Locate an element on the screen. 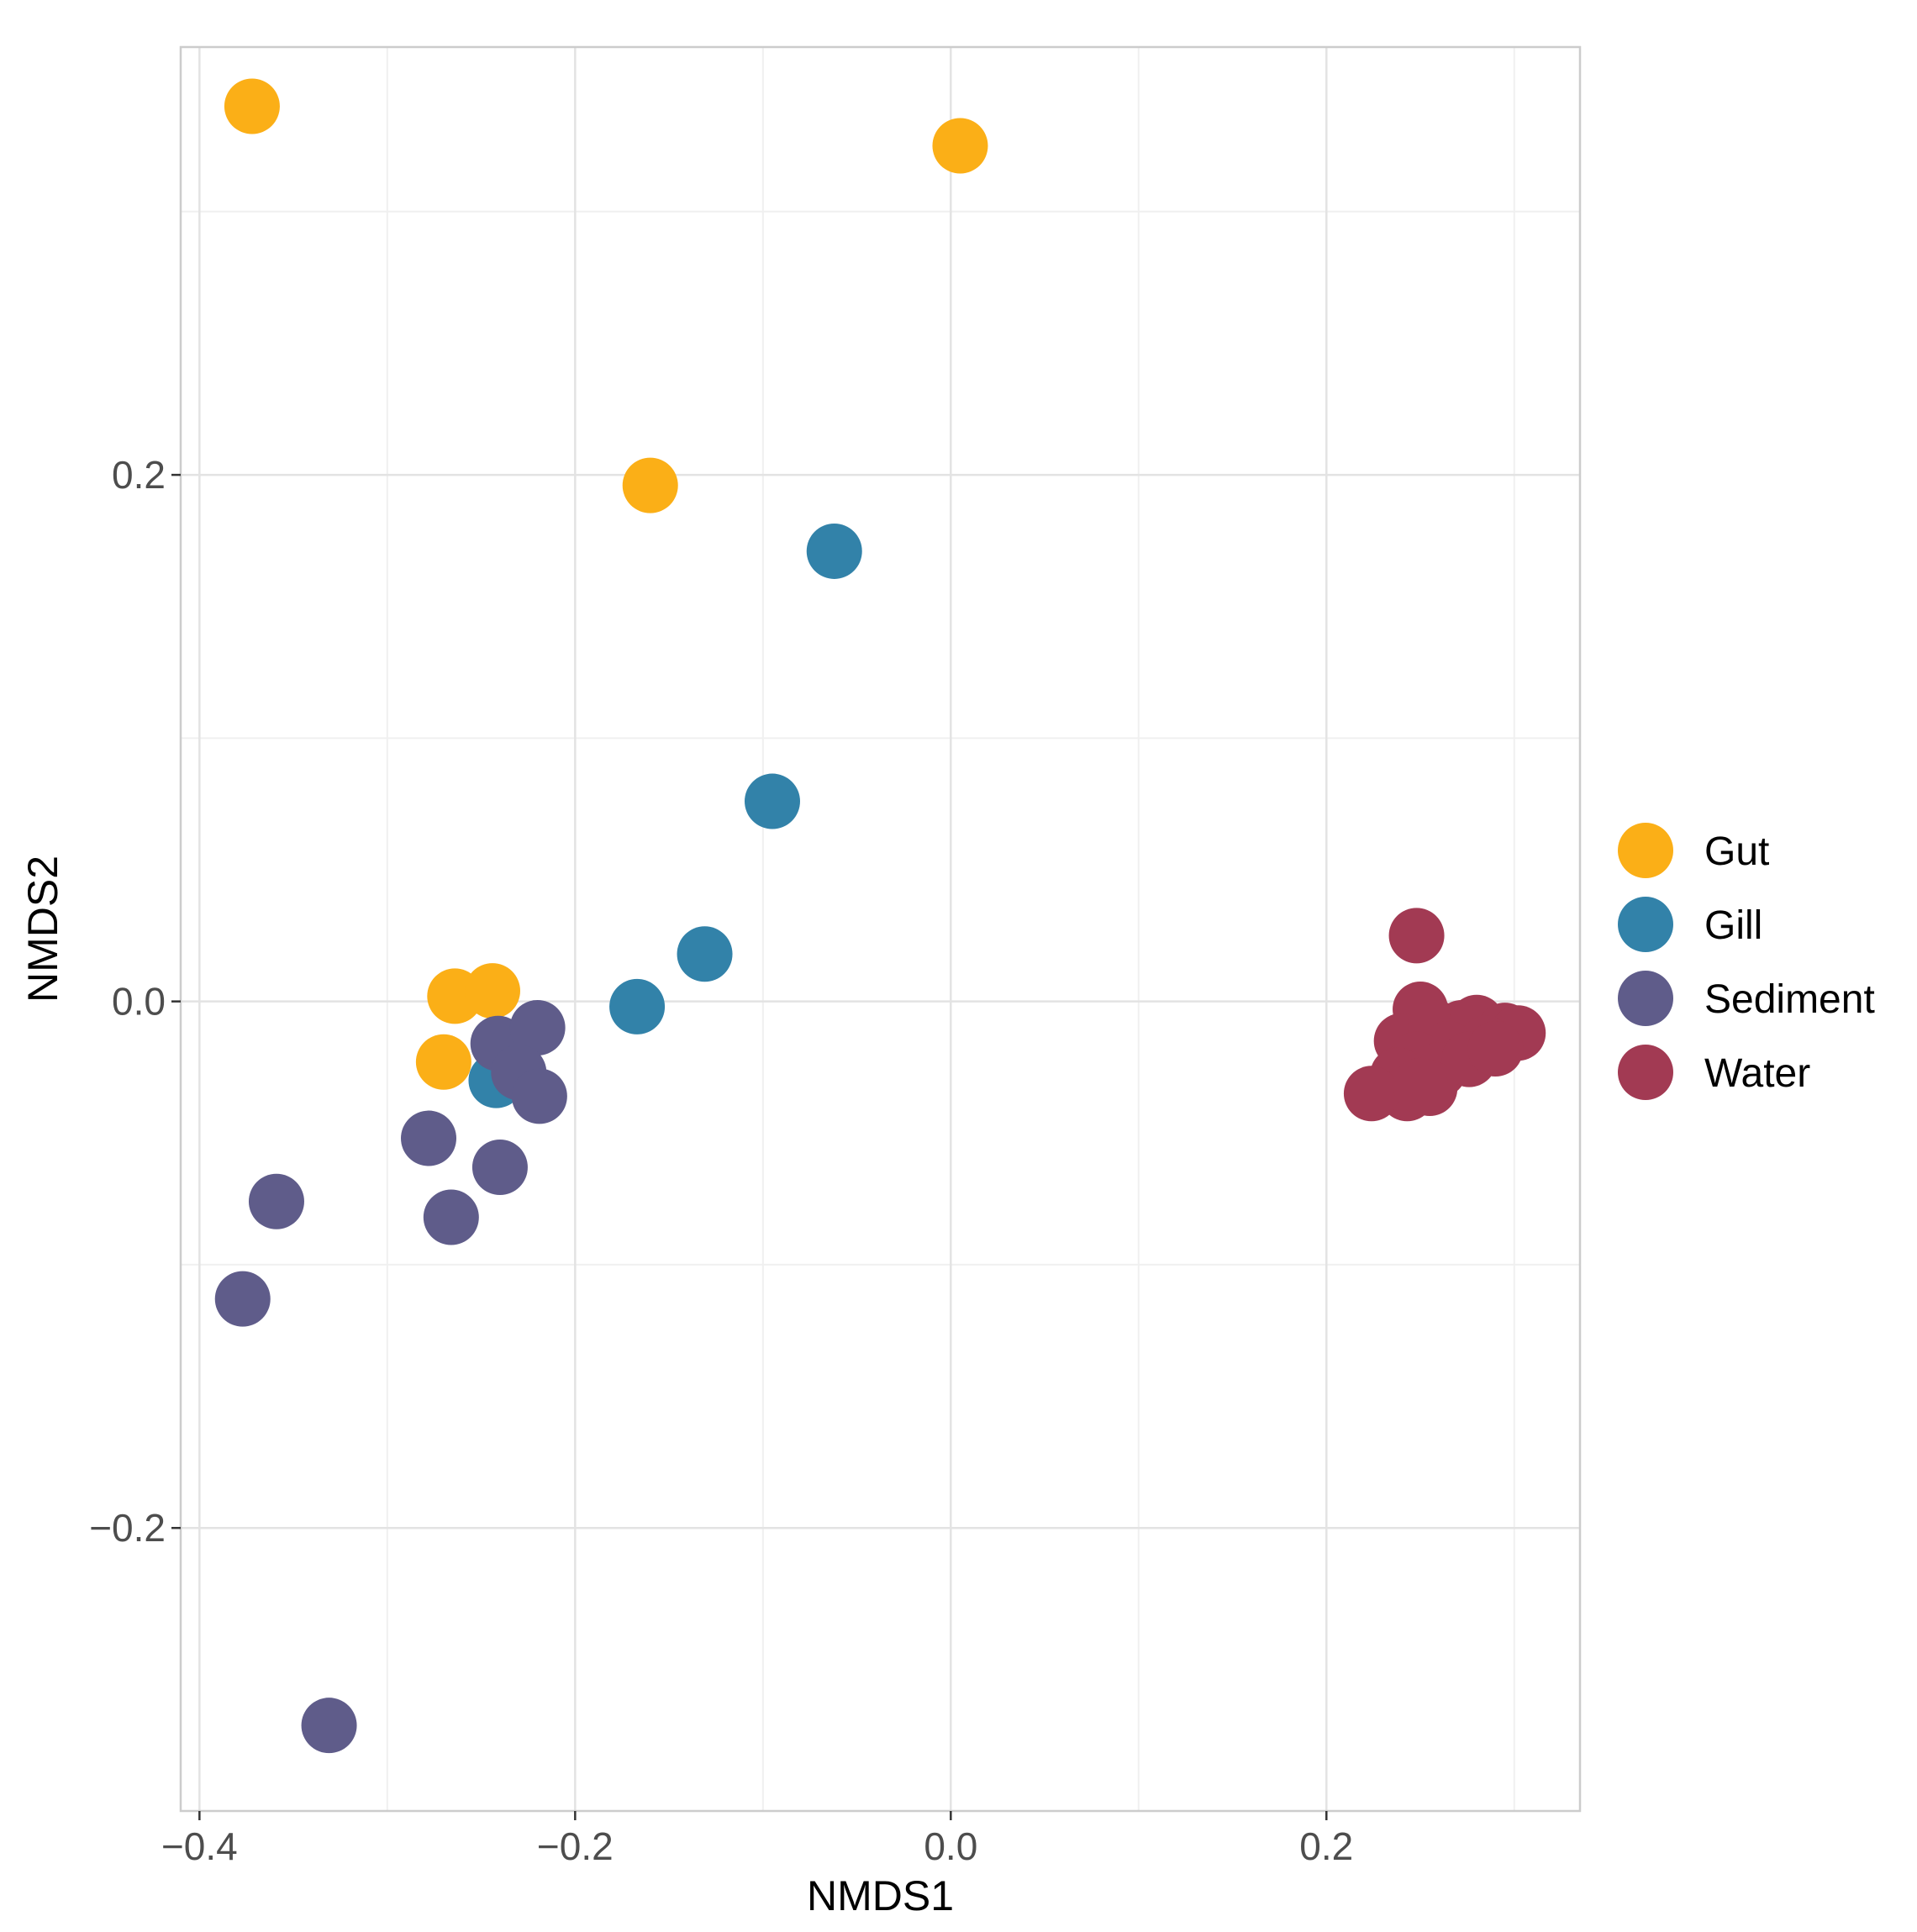 This screenshot has height=1932, width=1917. legend-label-gut: Gut is located at coordinates (1737, 851).